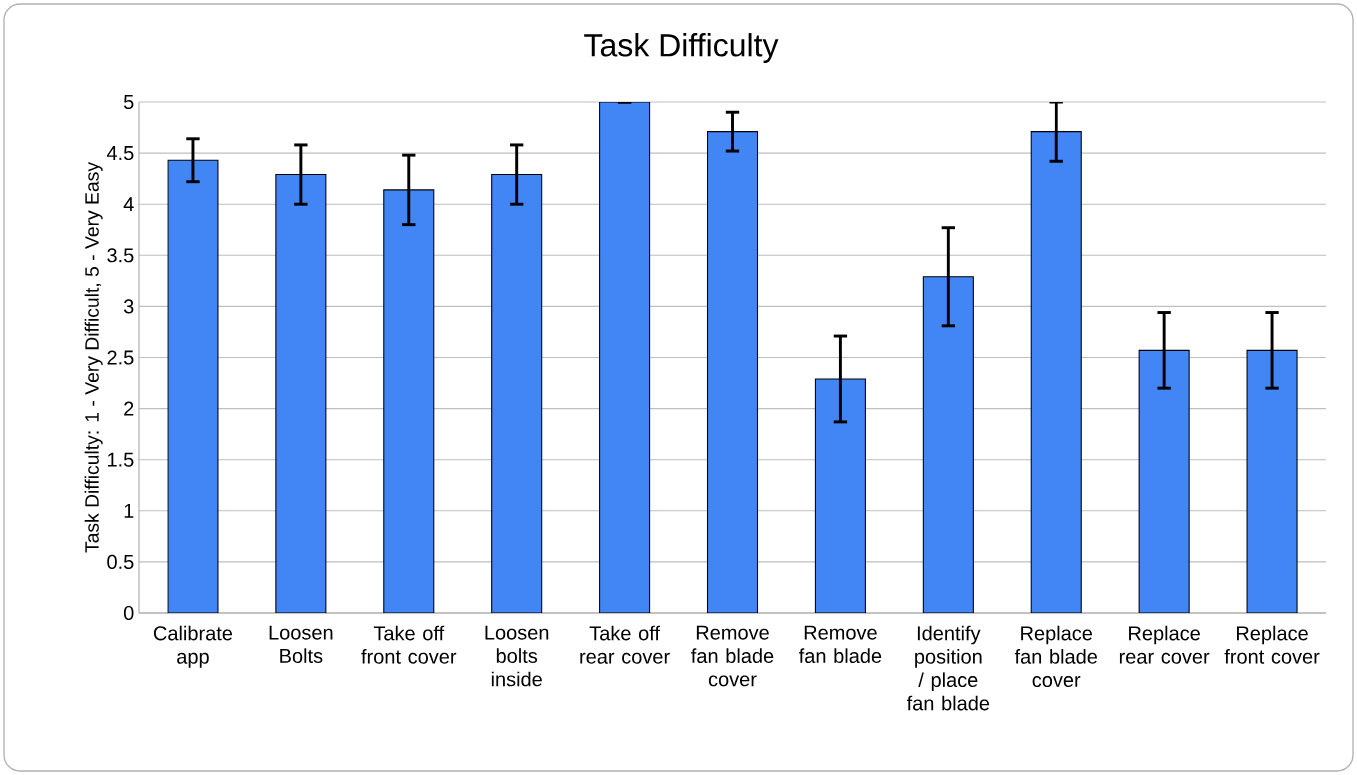 The height and width of the screenshot is (775, 1357). Describe the element at coordinates (1056, 656) in the screenshot. I see `x-tick-label: Replace fan blade cover` at that location.